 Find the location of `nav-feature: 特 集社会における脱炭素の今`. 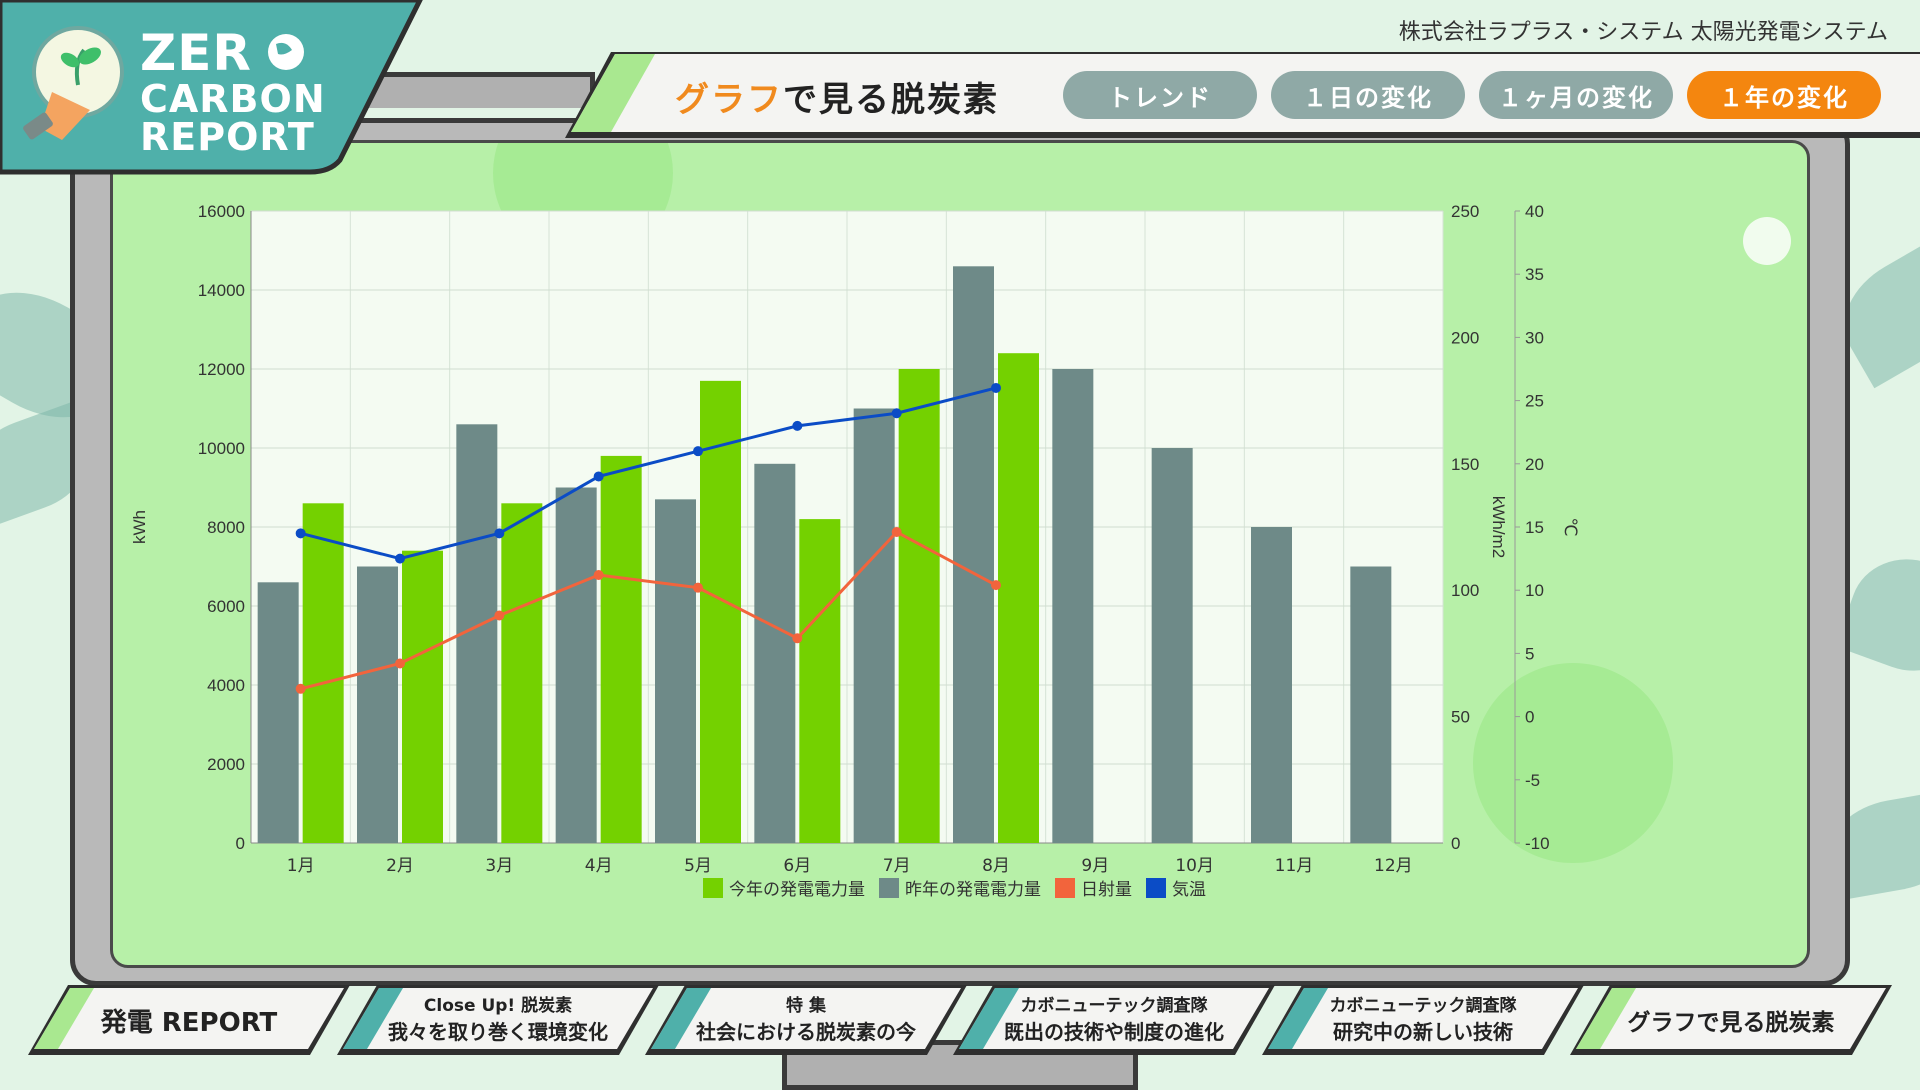

nav-feature: 特 集社会における脱炭素の今 is located at coordinates (806, 1020).